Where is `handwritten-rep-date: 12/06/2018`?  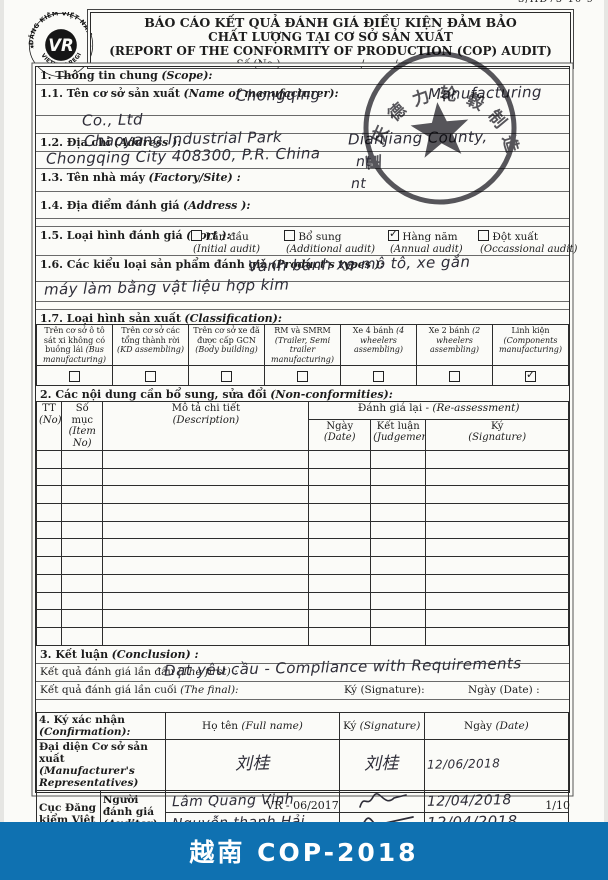
handwritten-rep-date: 12/06/2018 is located at coordinates (463, 764).